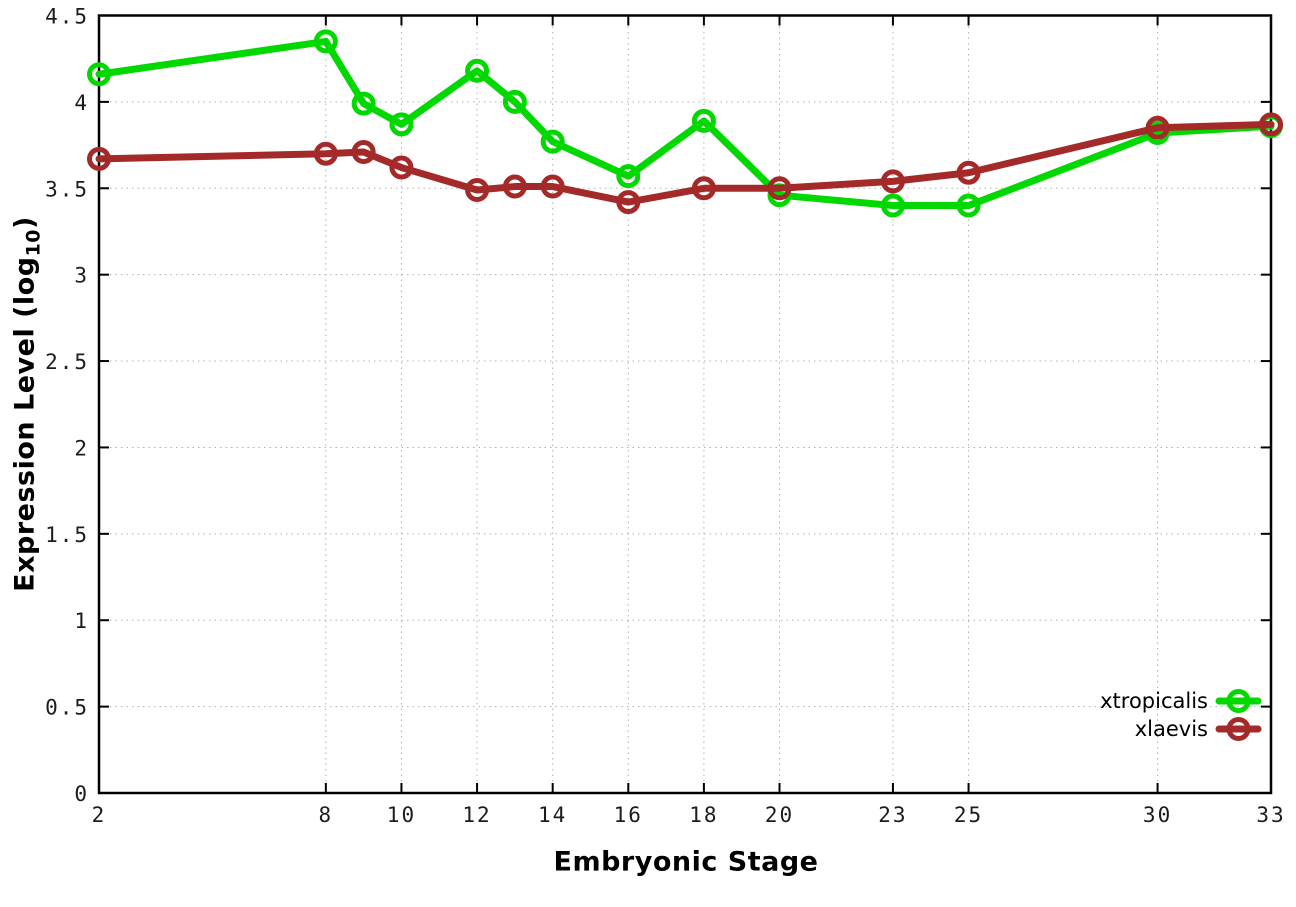 The image size is (1296, 907). I want to click on y-axis-title-text: Expression Level (log, so click(25, 424).